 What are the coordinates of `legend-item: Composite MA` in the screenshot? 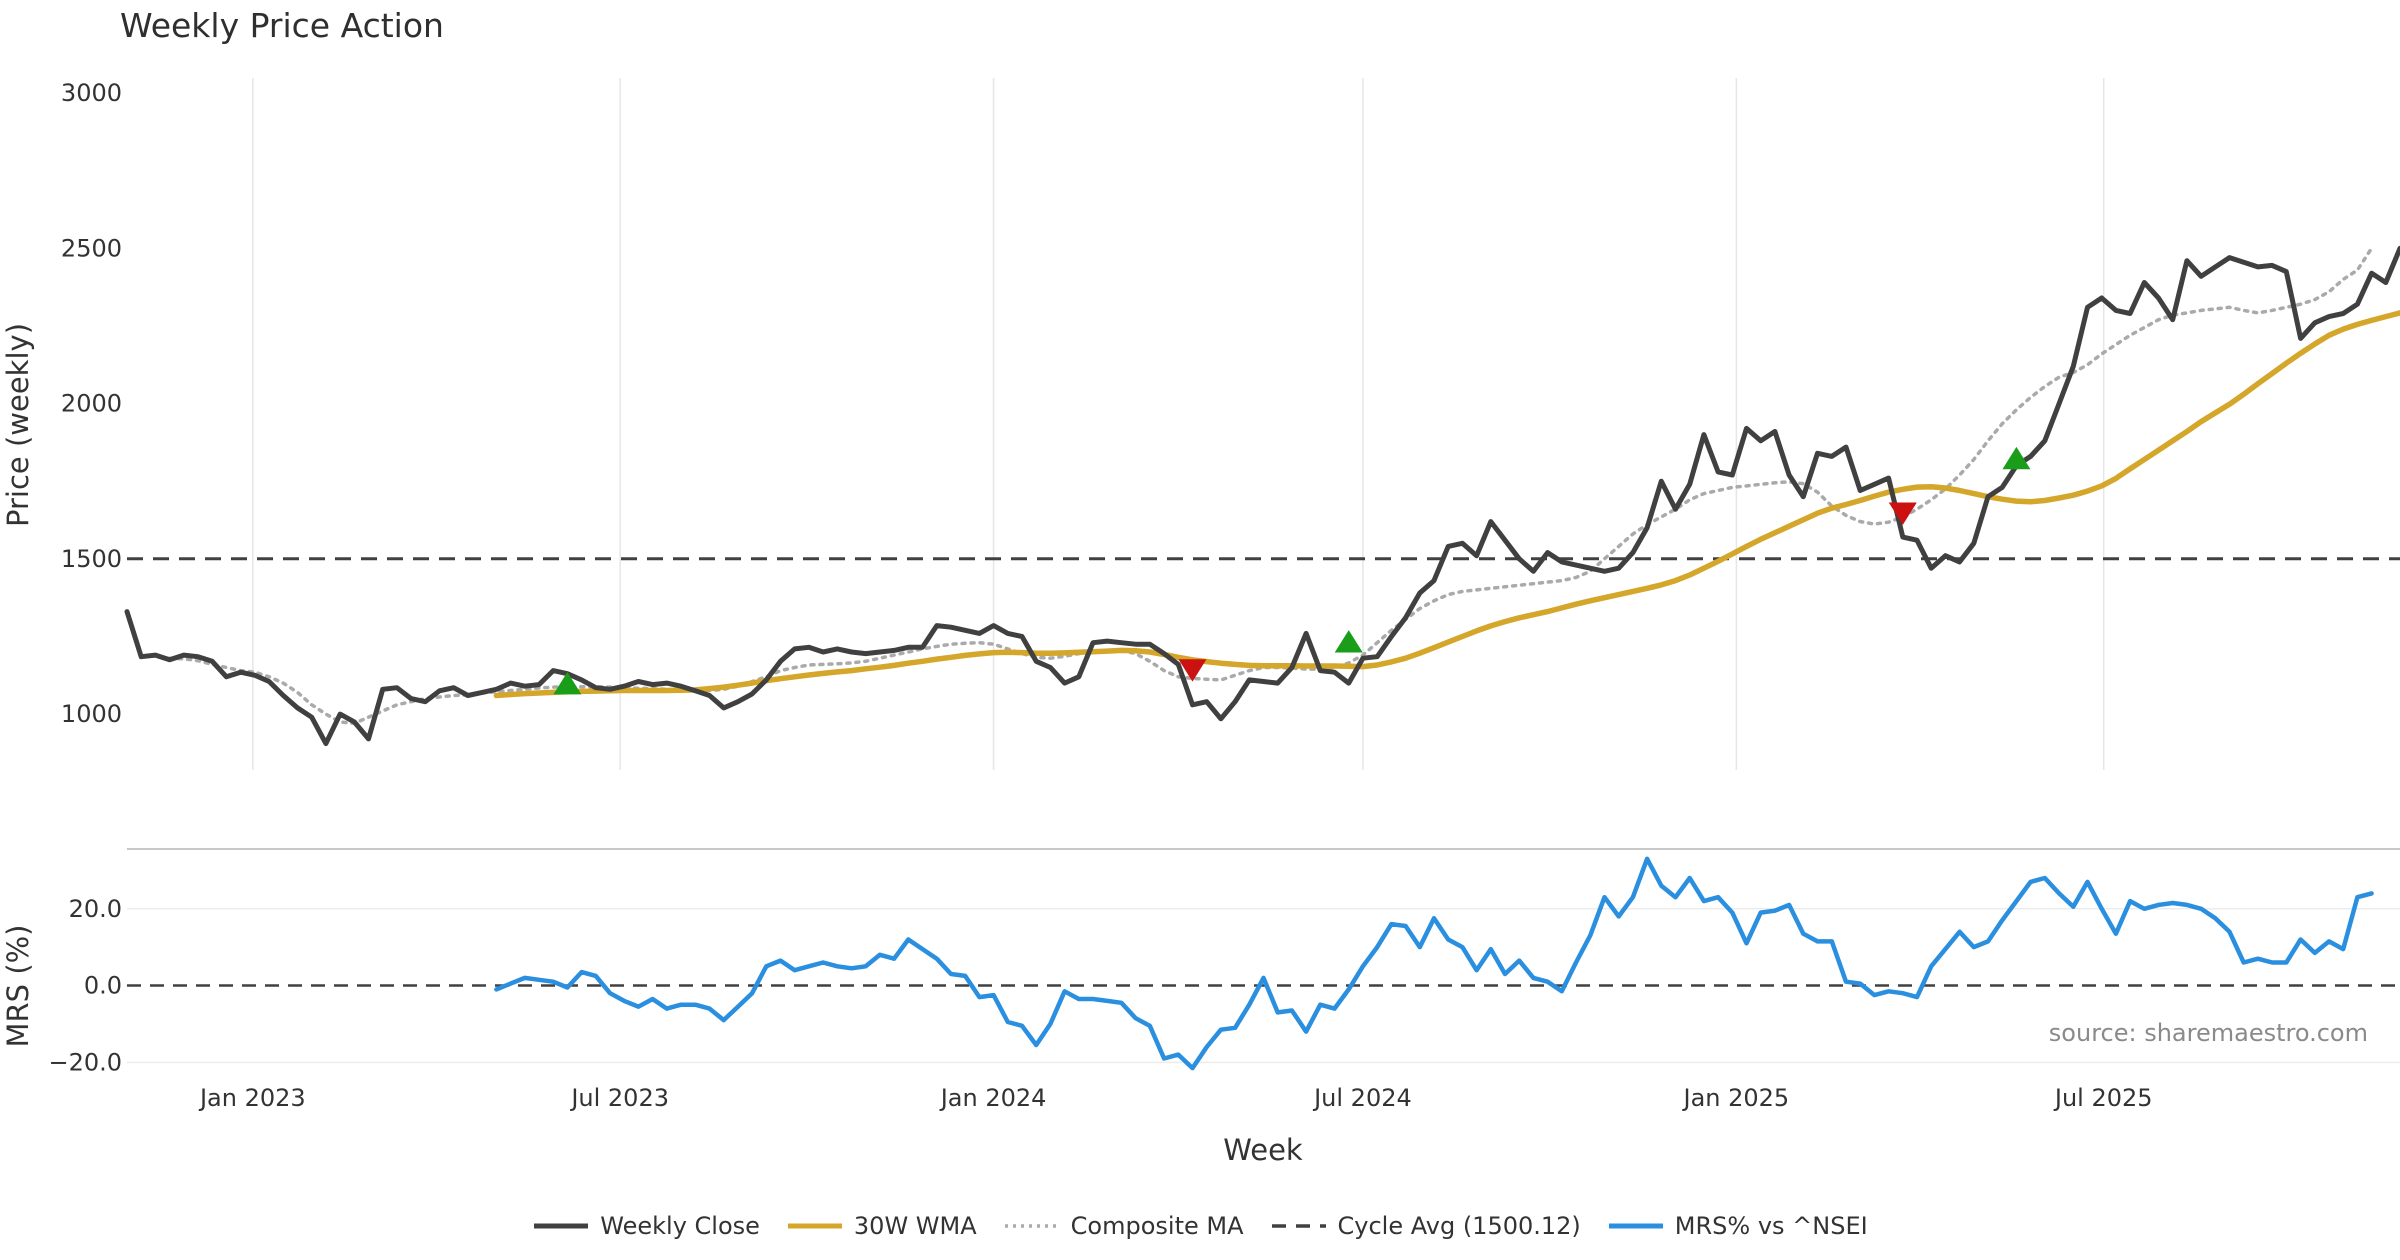 It's located at (1123, 1226).